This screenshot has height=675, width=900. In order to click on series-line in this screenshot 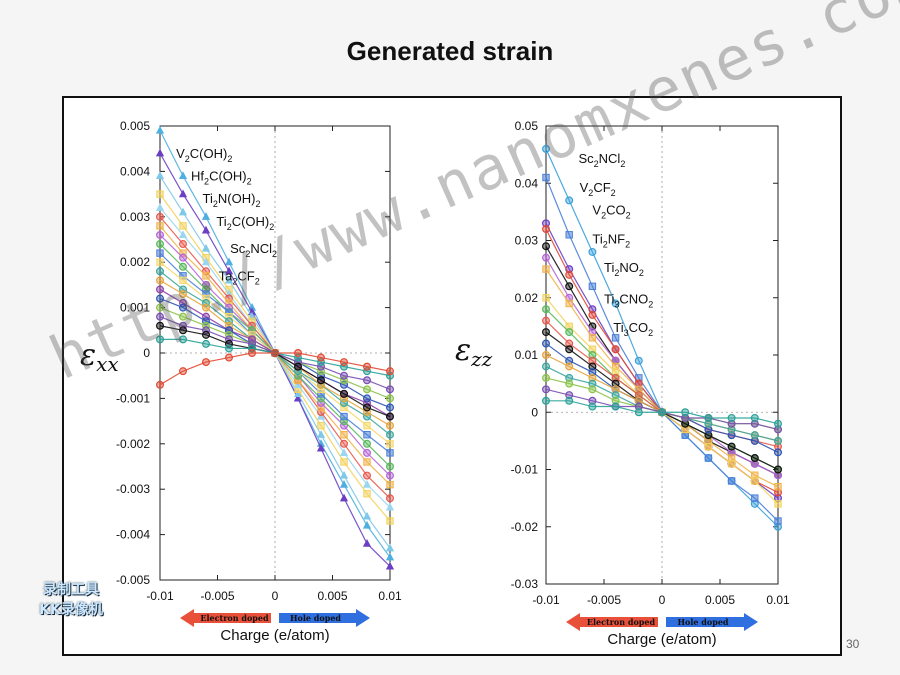, I will do `click(662, 412)`.